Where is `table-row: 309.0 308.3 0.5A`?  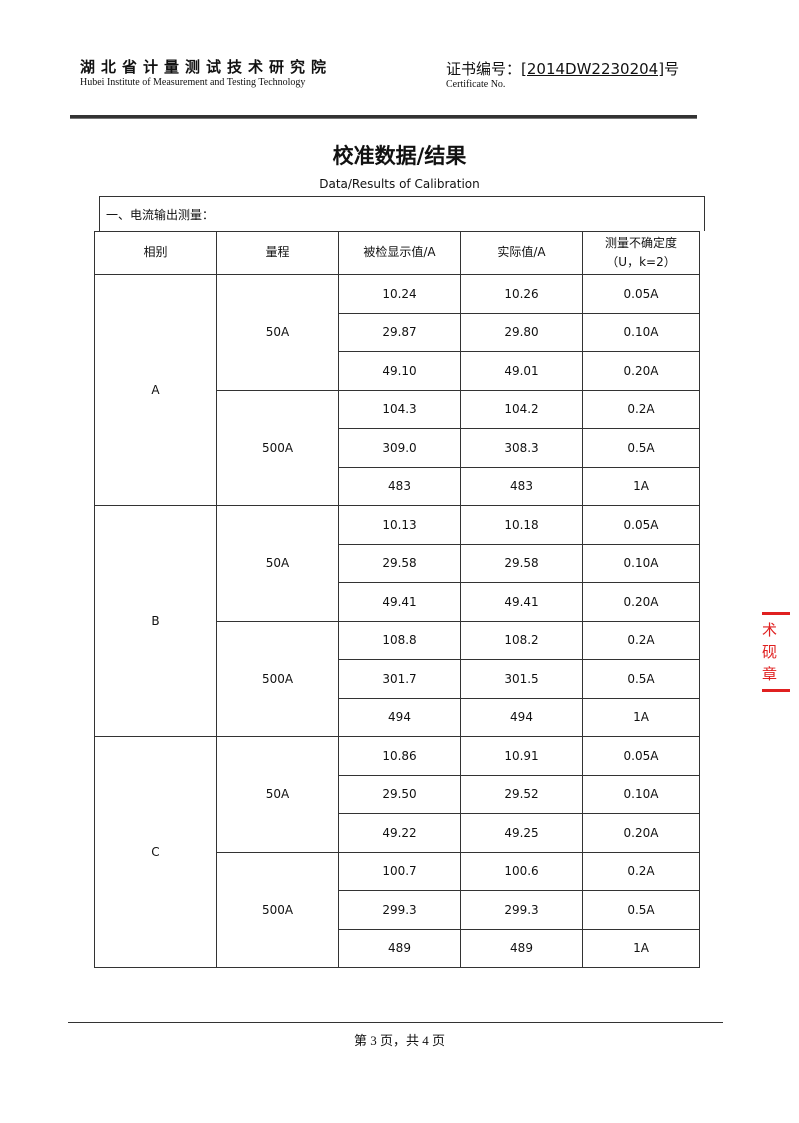
table-row: 309.0 308.3 0.5A is located at coordinates (397, 448).